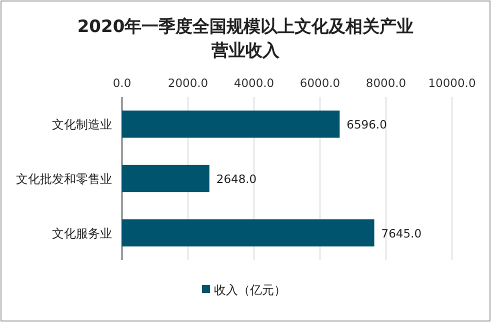 This screenshot has height=322, width=491. What do you see at coordinates (82, 233) in the screenshot?
I see `y-tick-label: 文化服务业` at bounding box center [82, 233].